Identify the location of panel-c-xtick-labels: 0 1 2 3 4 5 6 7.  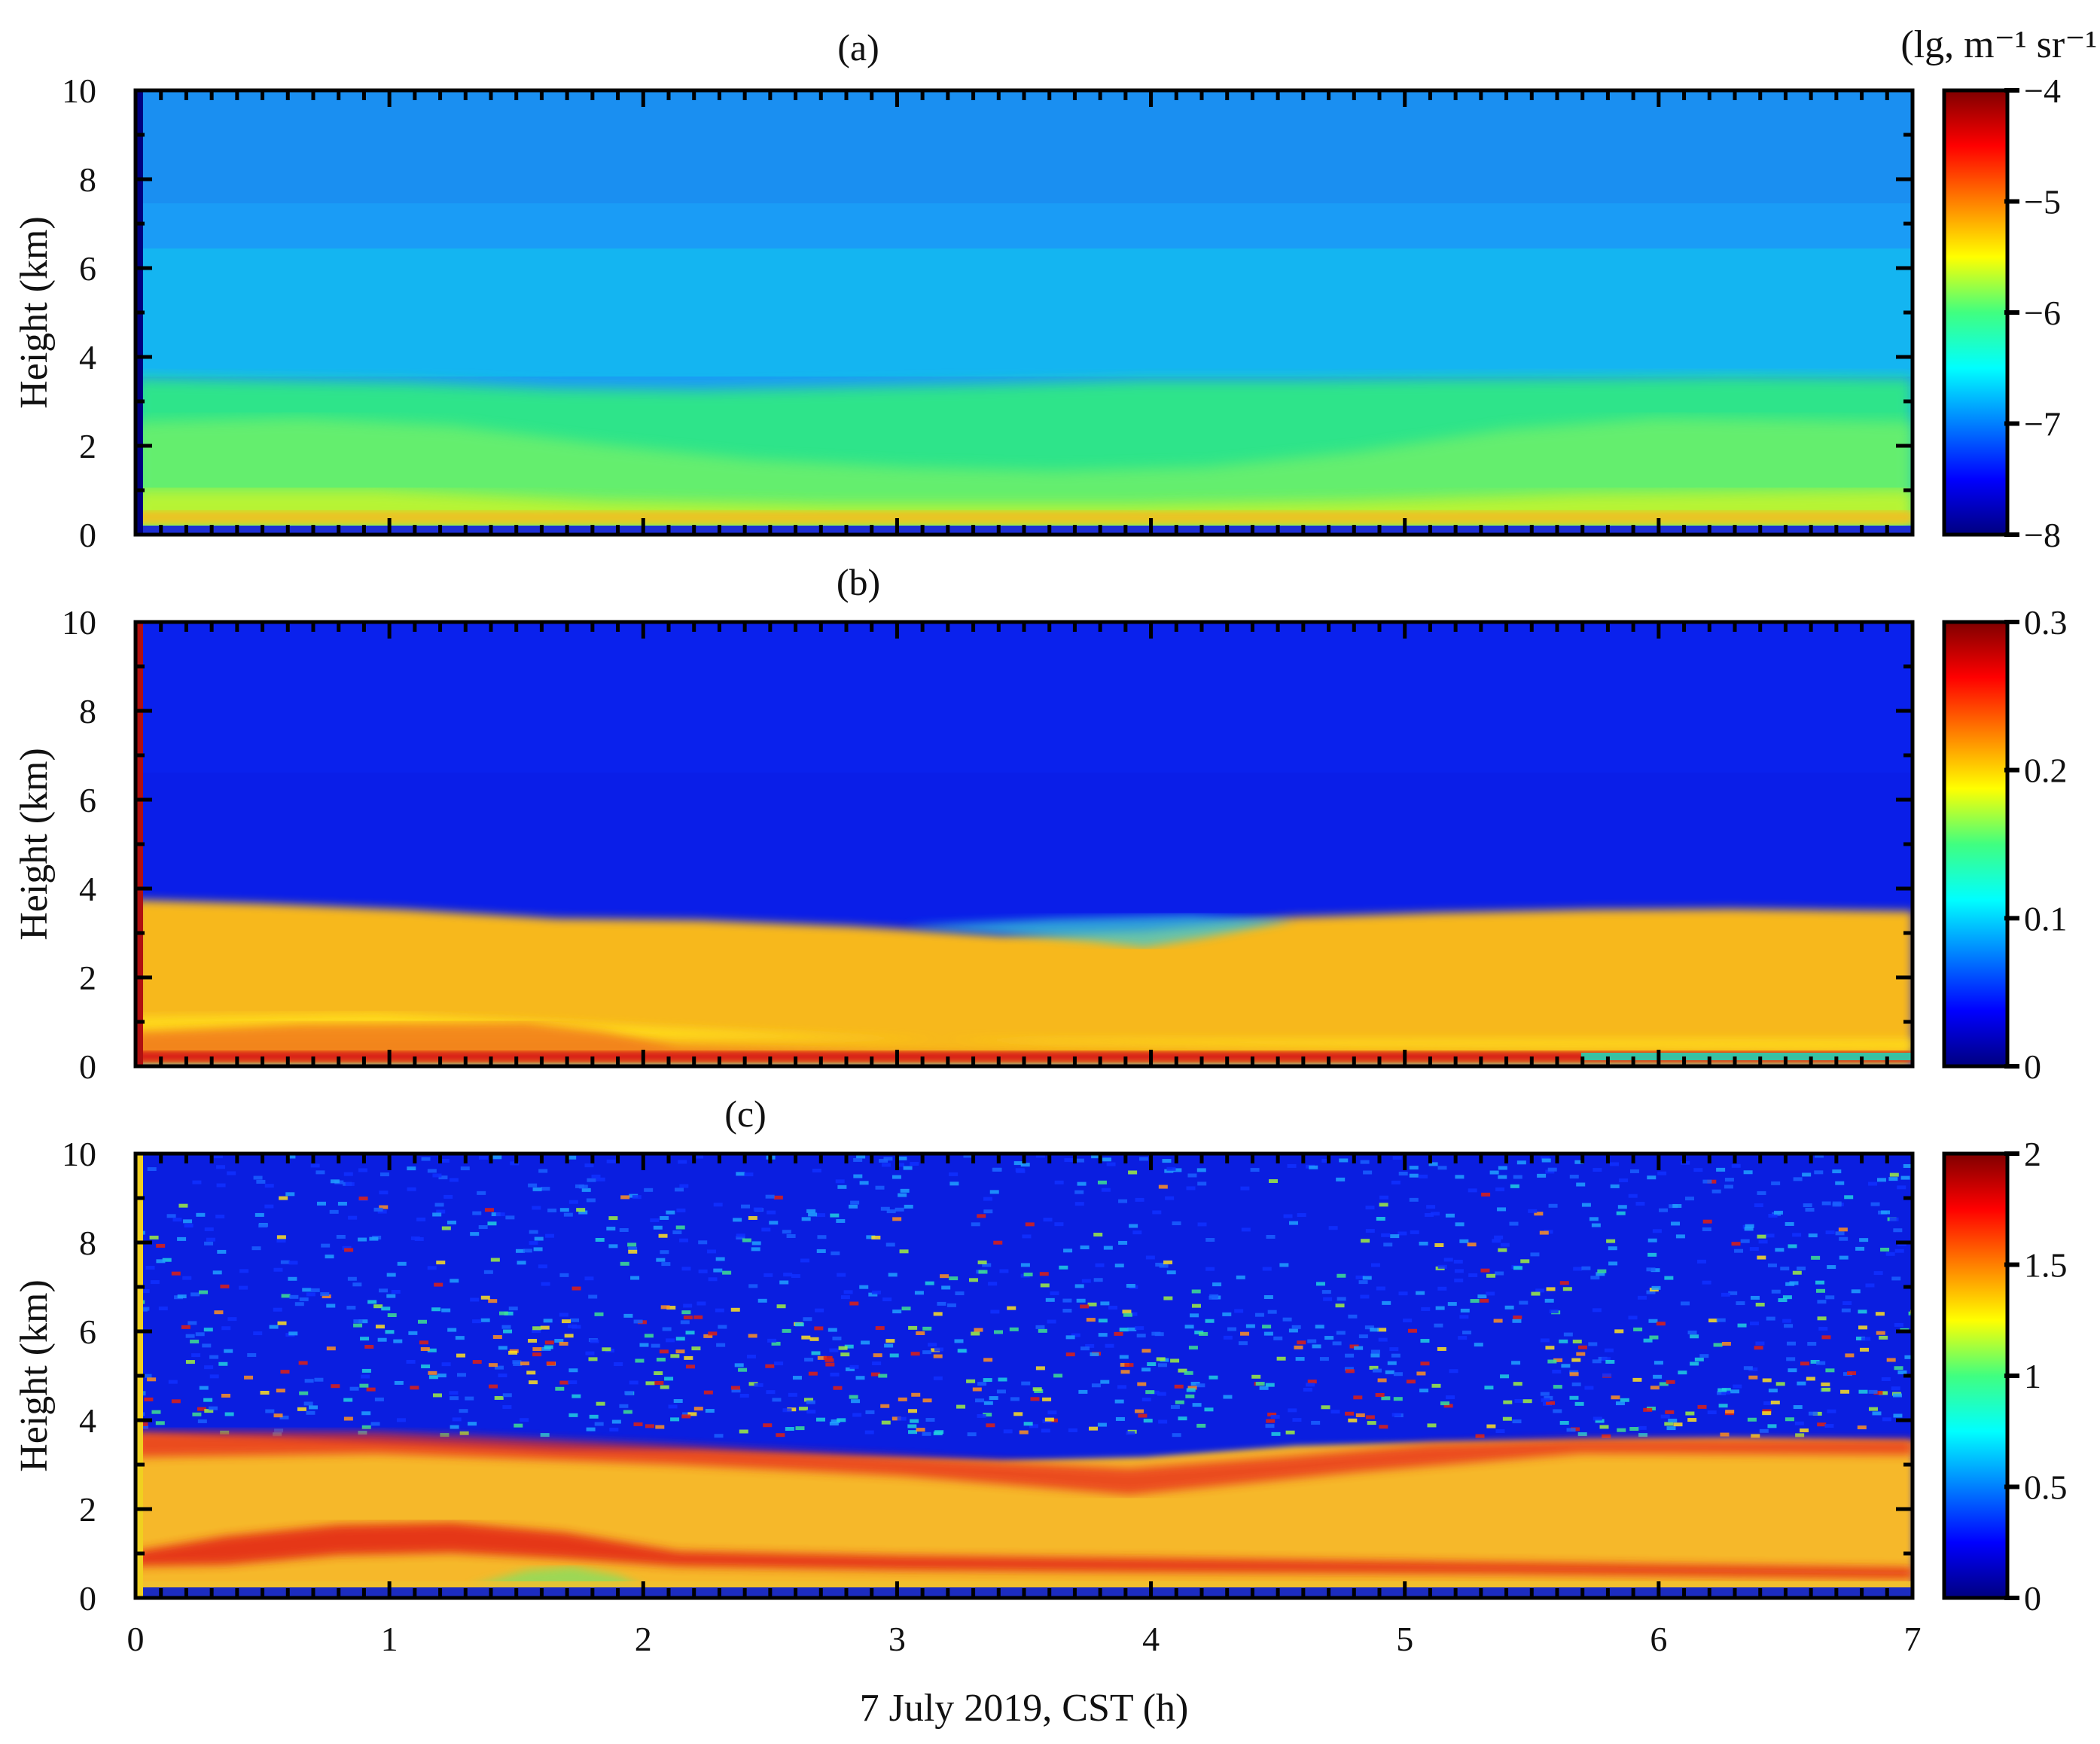
(1024, 1639).